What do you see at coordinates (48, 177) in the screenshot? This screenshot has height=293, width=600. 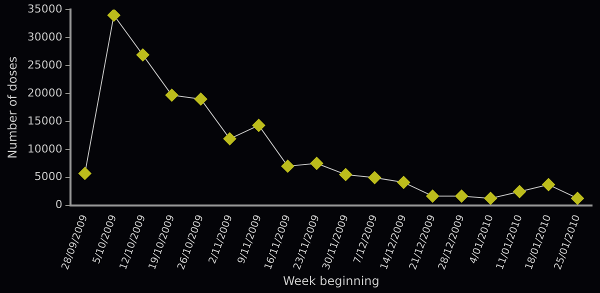 I see `y-tick-label: 5000` at bounding box center [48, 177].